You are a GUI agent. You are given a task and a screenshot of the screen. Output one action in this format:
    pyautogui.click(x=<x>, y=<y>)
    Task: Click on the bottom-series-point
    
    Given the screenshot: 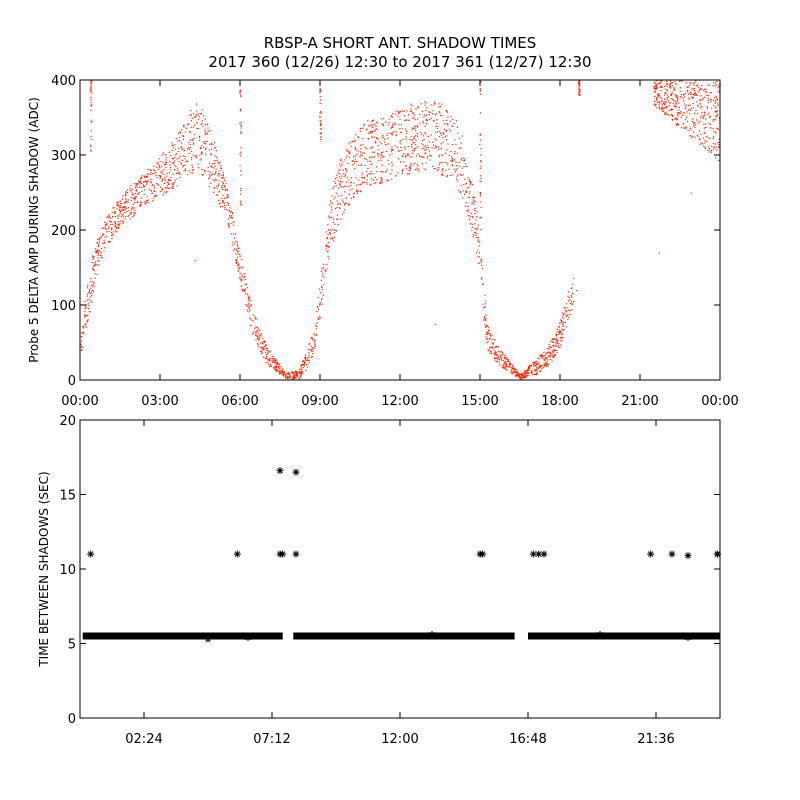 What is the action you would take?
    pyautogui.click(x=539, y=554)
    